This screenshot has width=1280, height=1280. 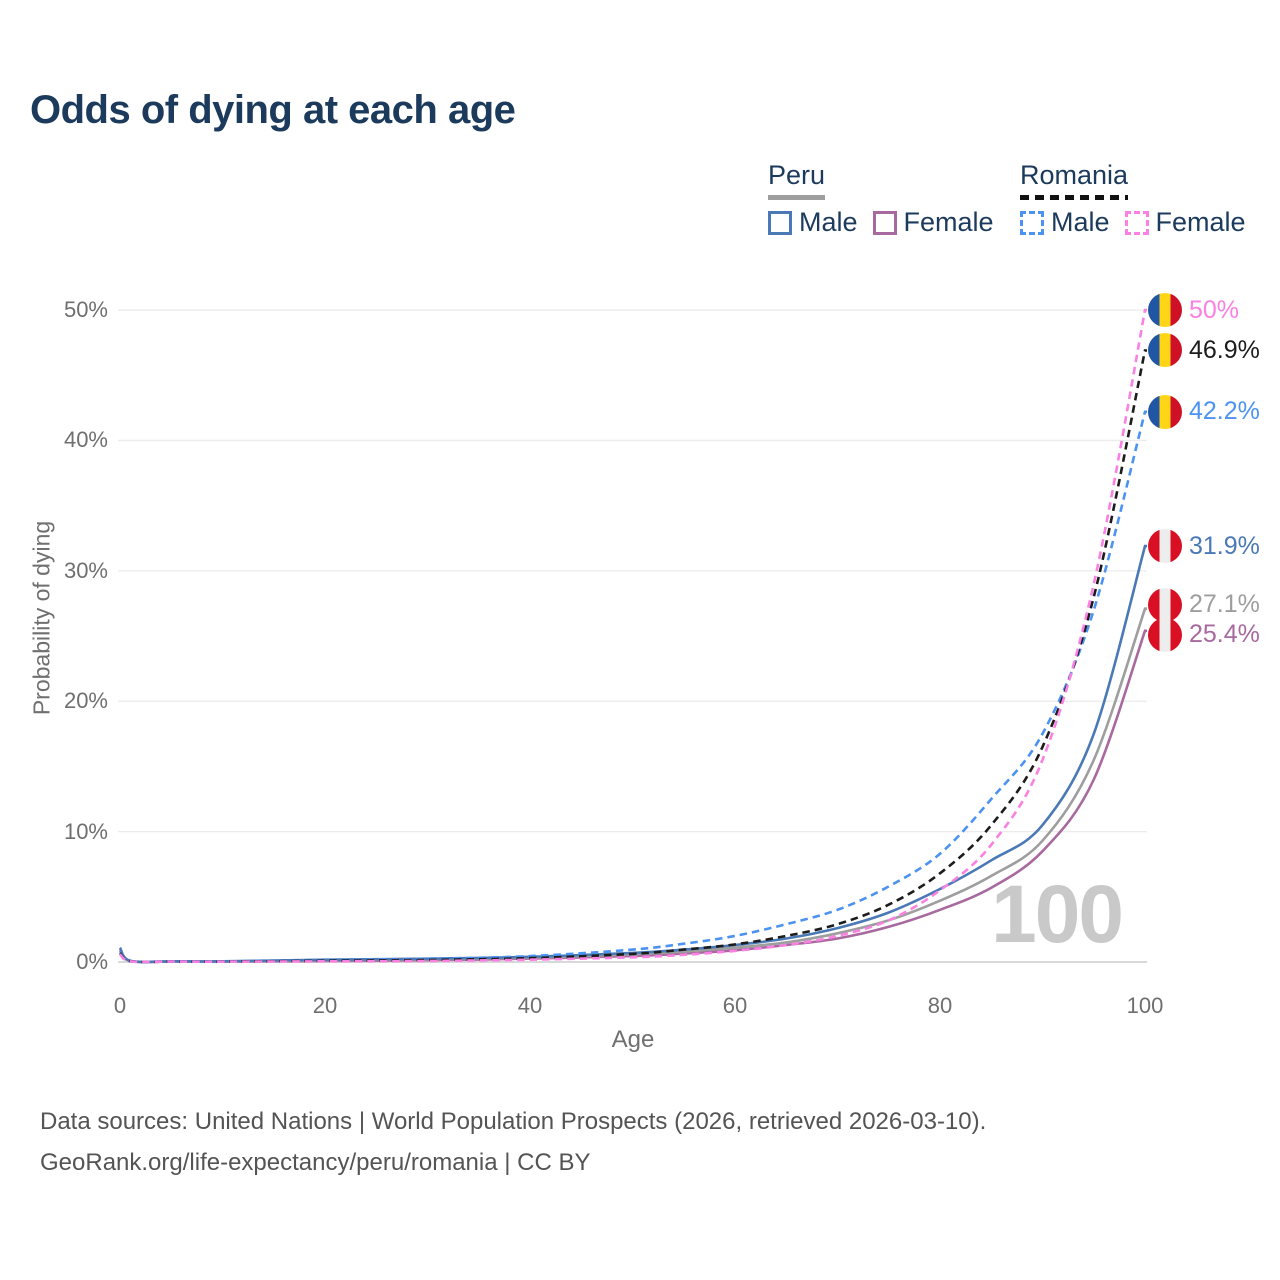 I want to click on end-value-label: 50%, so click(x=1214, y=309).